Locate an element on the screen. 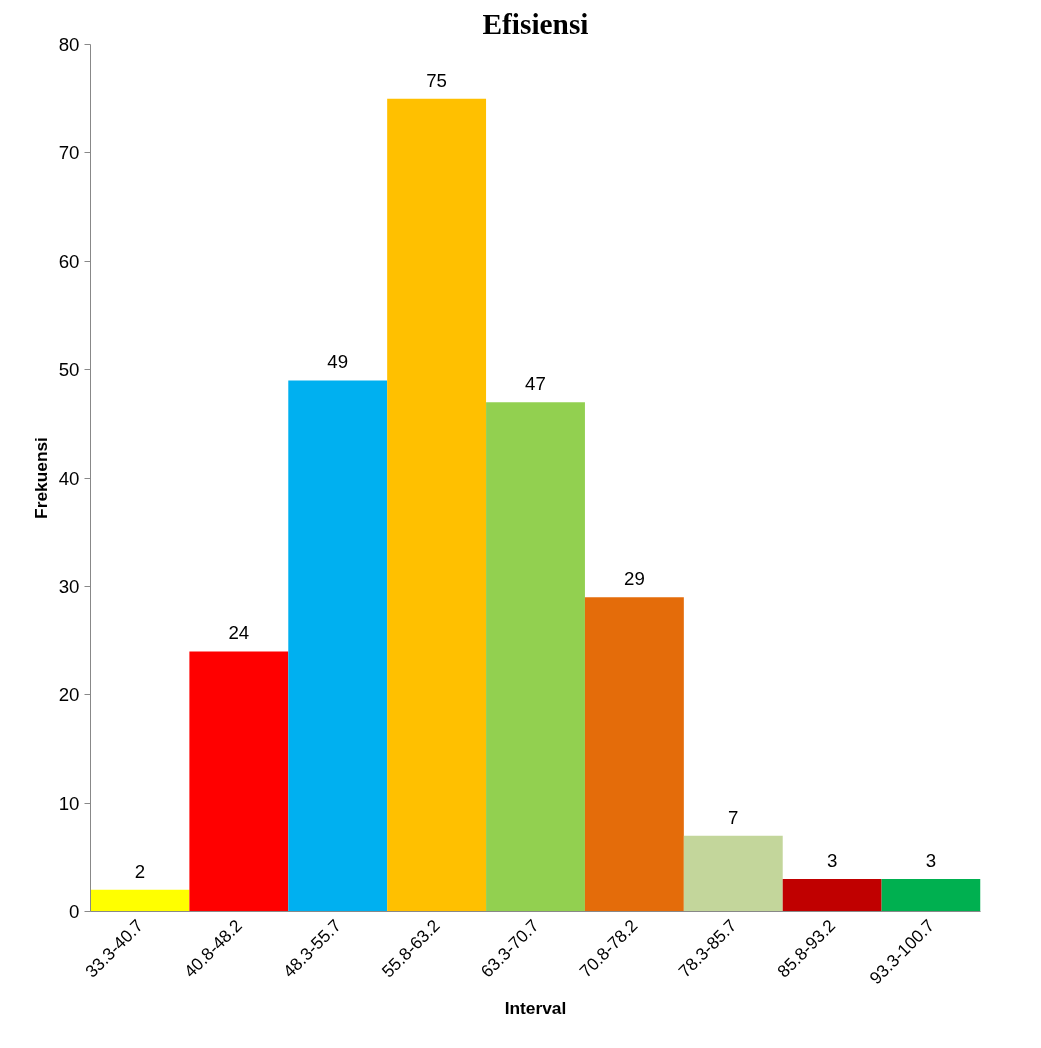 This screenshot has width=1041, height=1048. y-tick-label: 0 is located at coordinates (74, 911).